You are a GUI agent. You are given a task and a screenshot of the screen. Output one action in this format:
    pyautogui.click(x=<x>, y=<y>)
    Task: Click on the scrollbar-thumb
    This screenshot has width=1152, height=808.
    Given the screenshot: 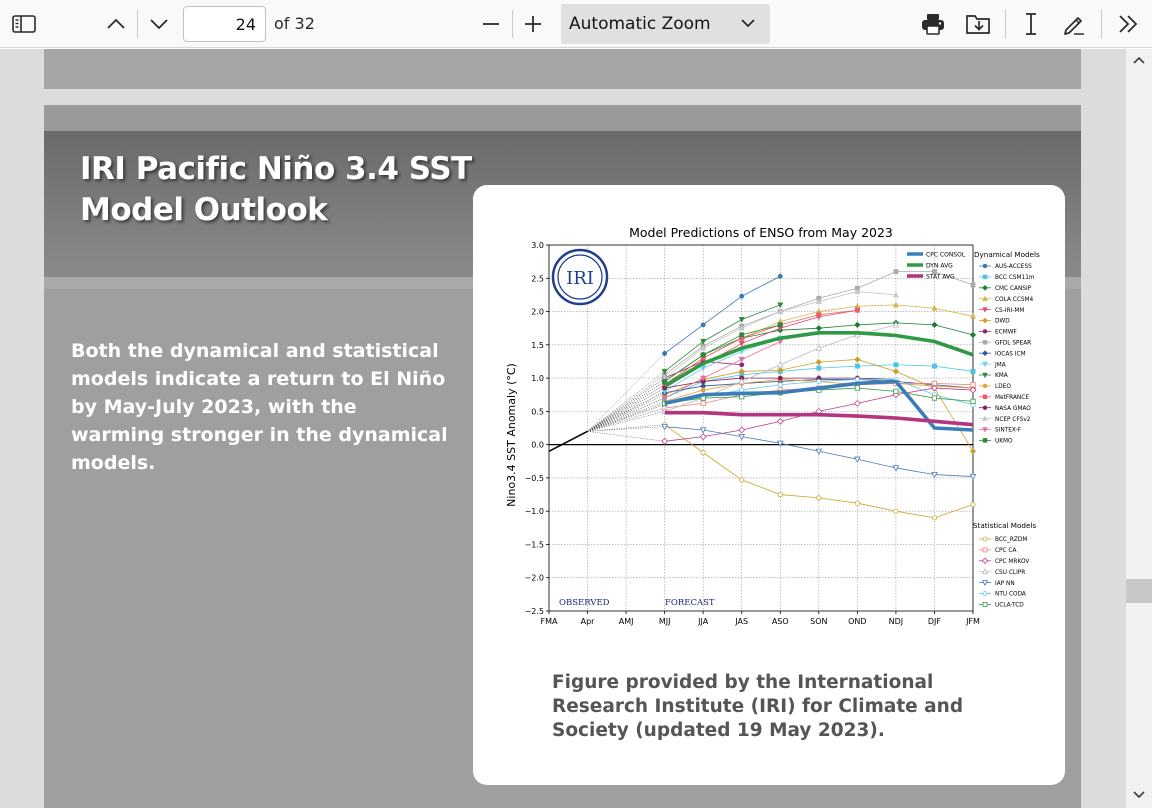 What is the action you would take?
    pyautogui.click(x=1139, y=591)
    